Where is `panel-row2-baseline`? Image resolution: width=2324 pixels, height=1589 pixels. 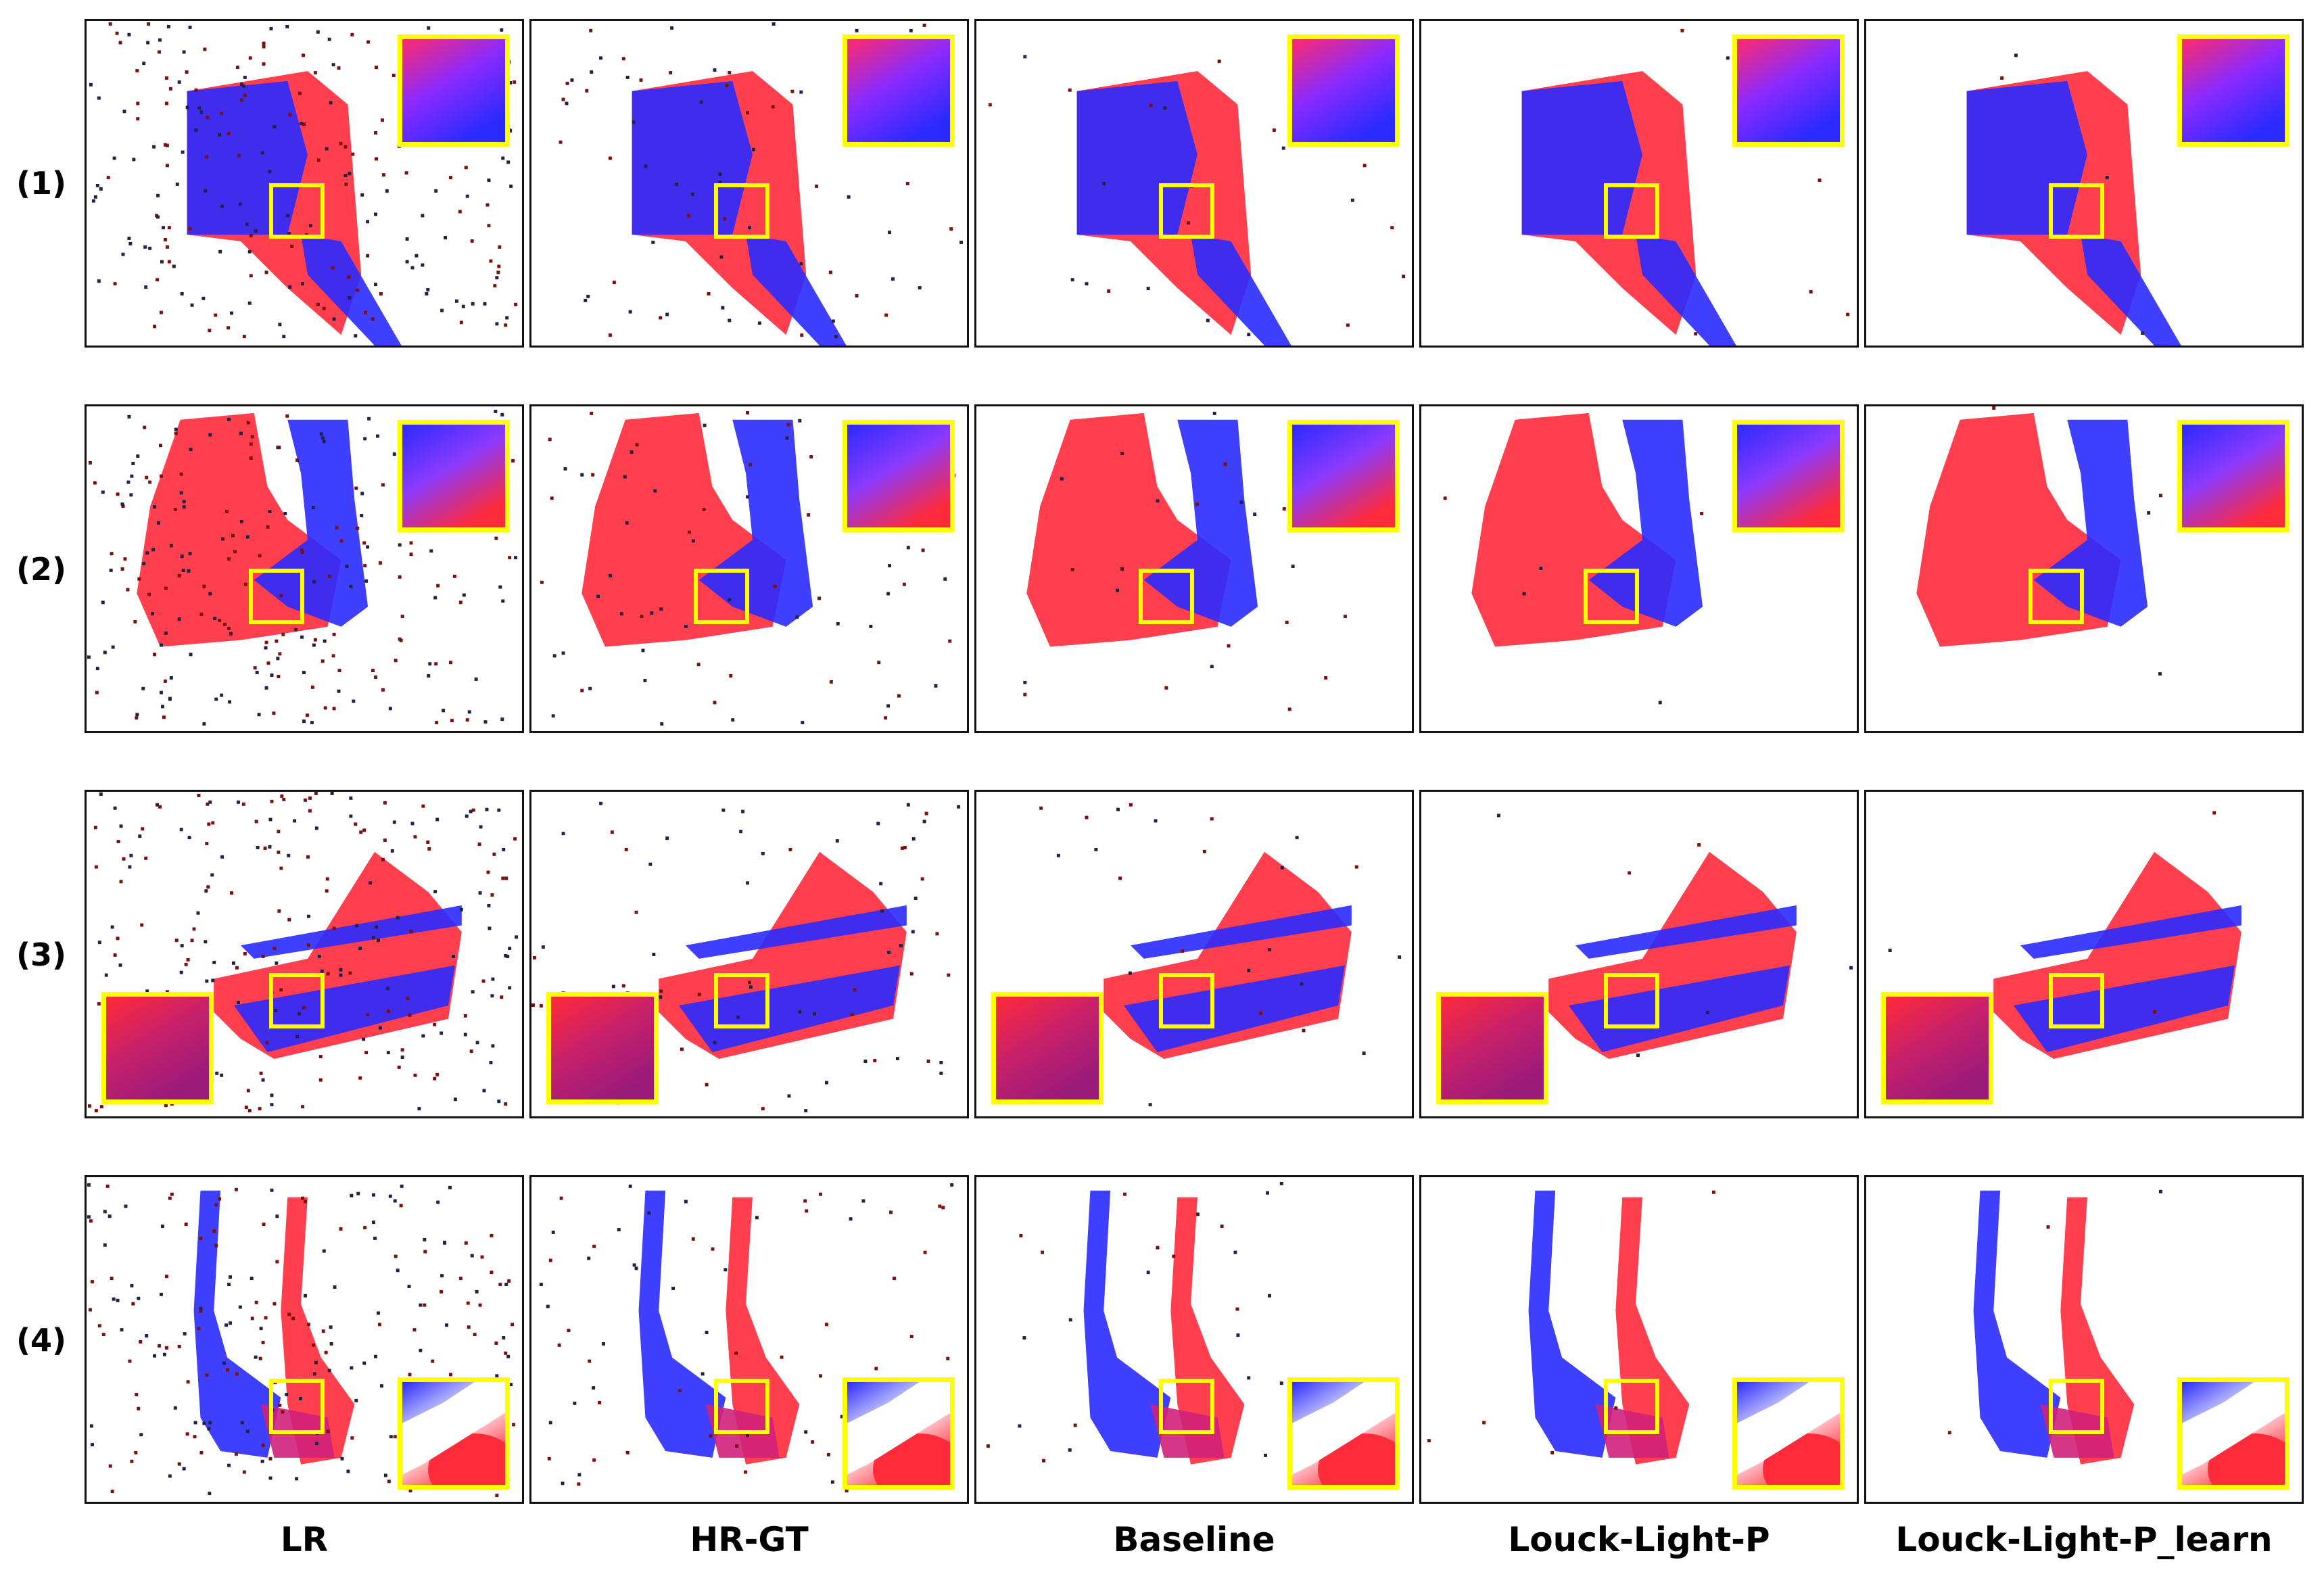
panel-row2-baseline is located at coordinates (1194, 568).